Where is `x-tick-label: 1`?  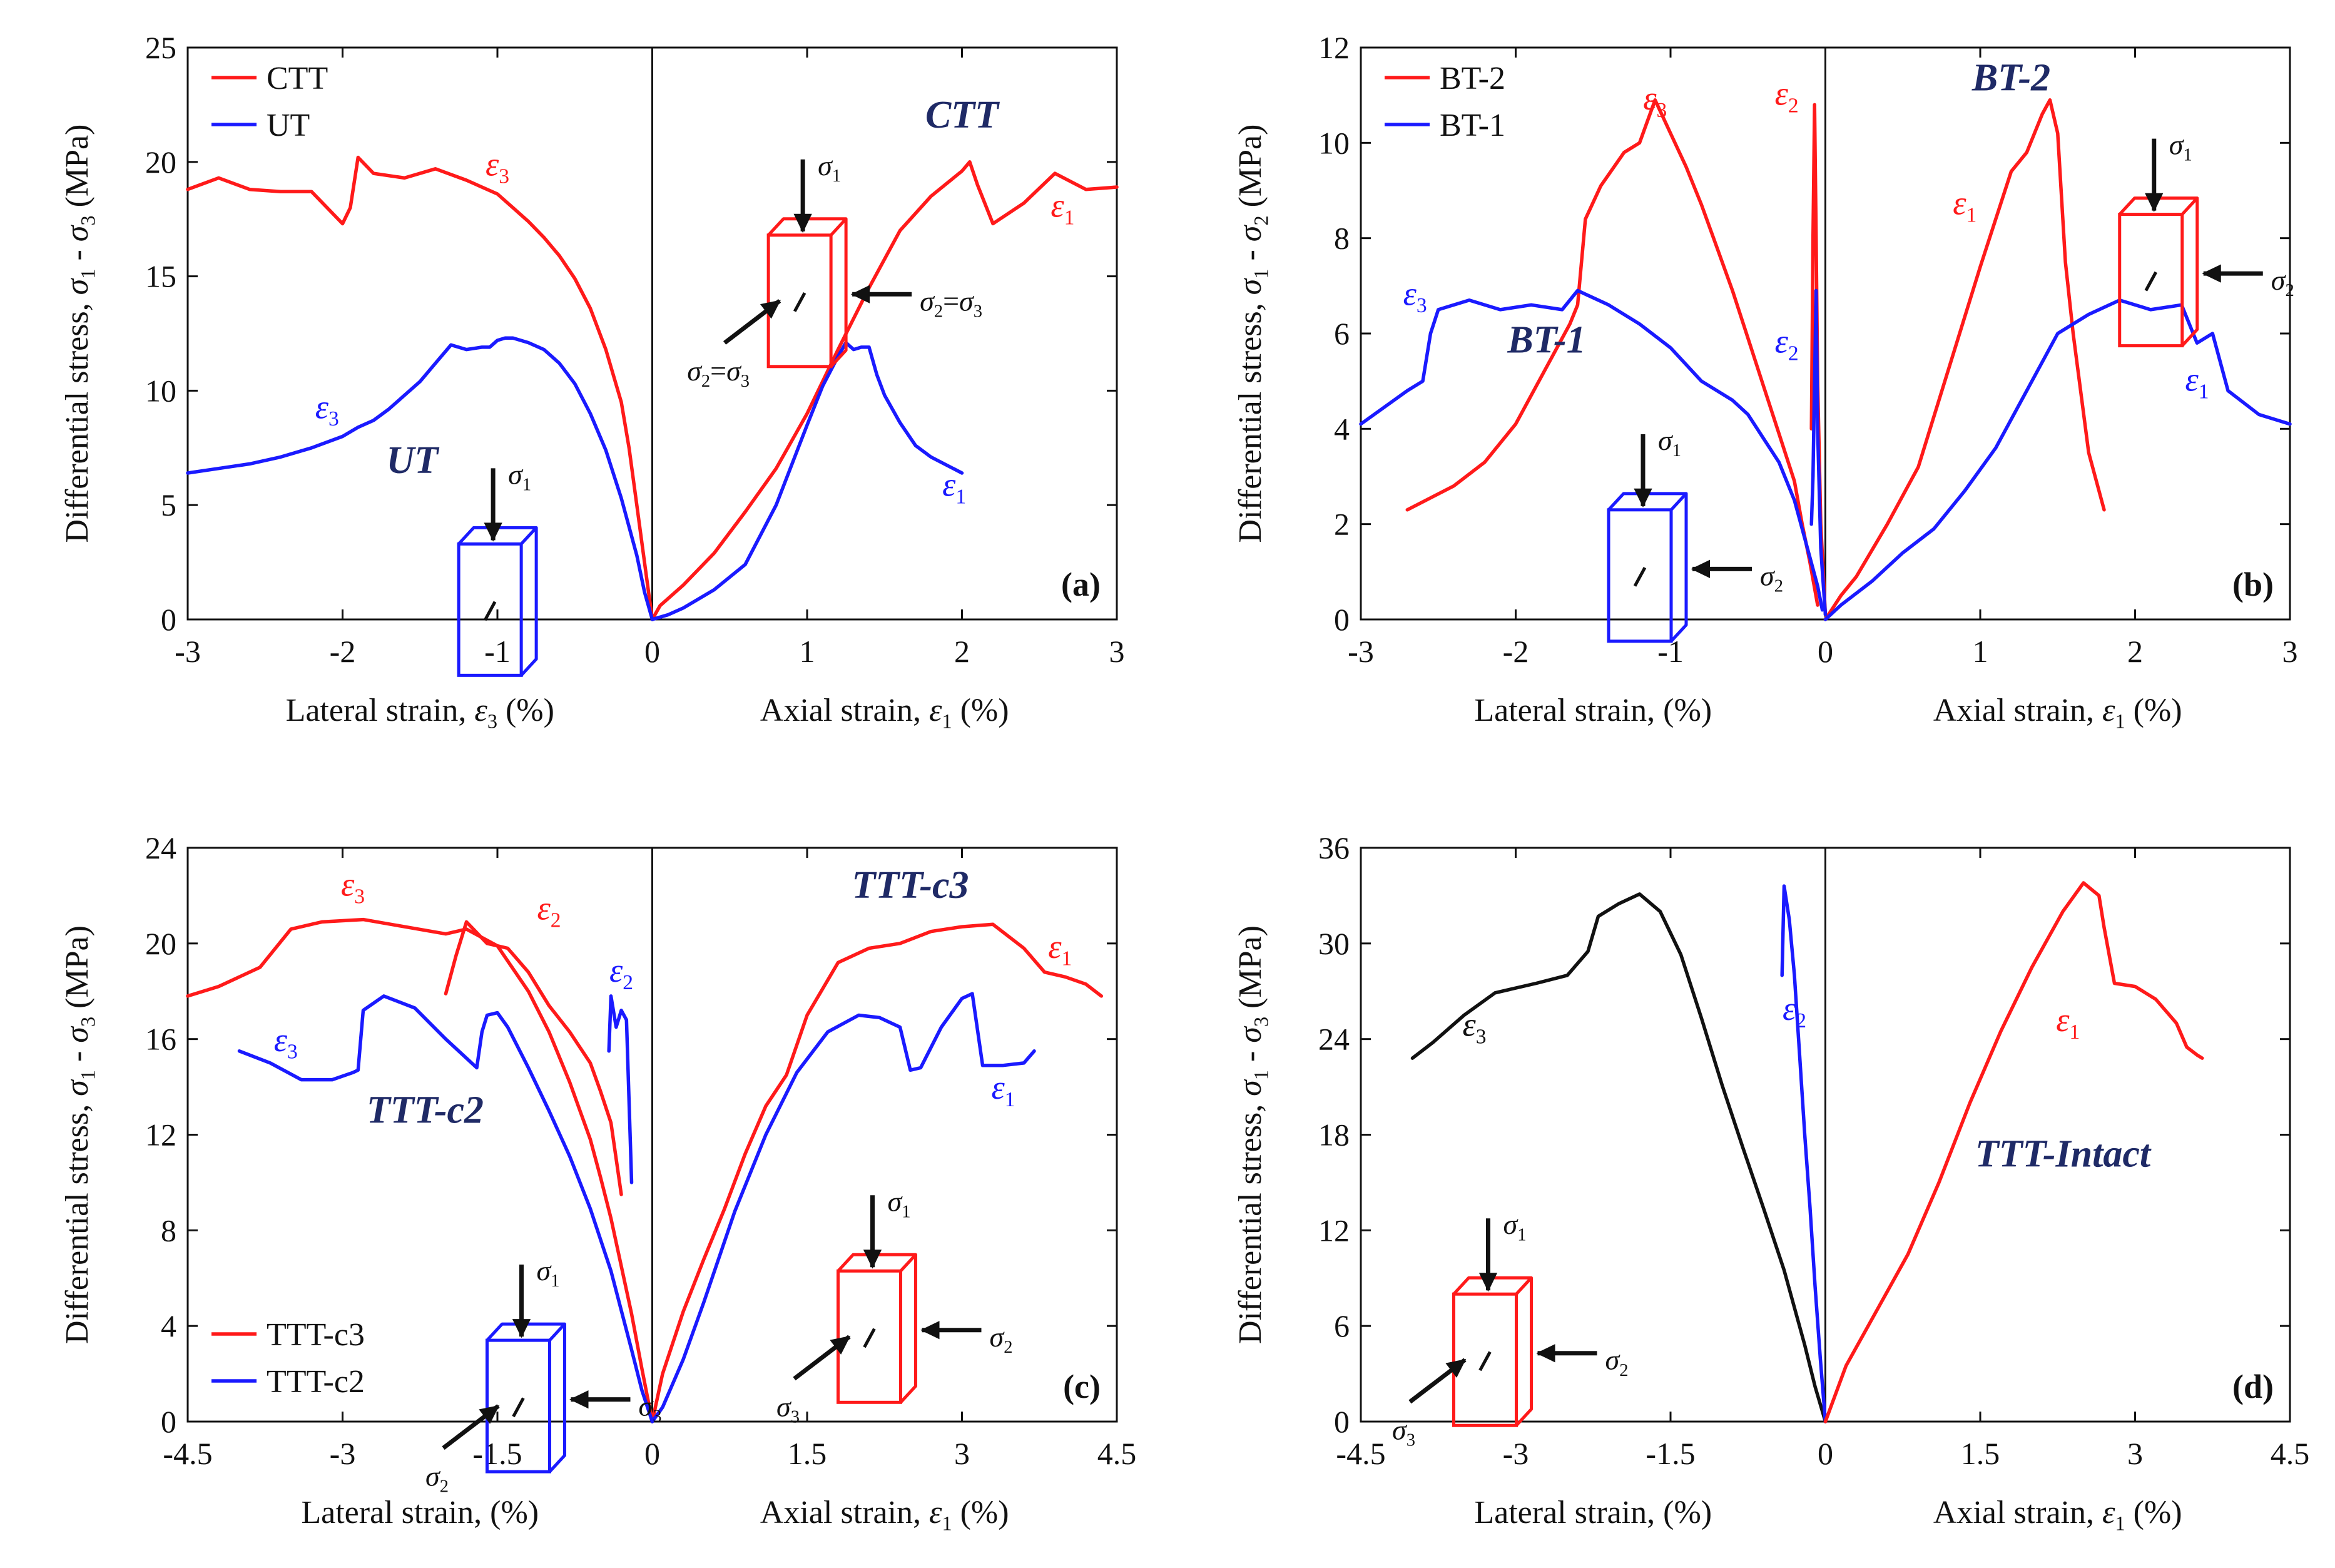 x-tick-label: 1 is located at coordinates (1981, 651).